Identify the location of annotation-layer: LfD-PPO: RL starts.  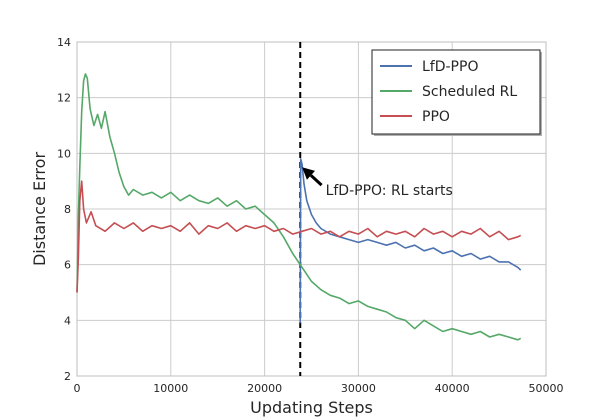
(377, 183).